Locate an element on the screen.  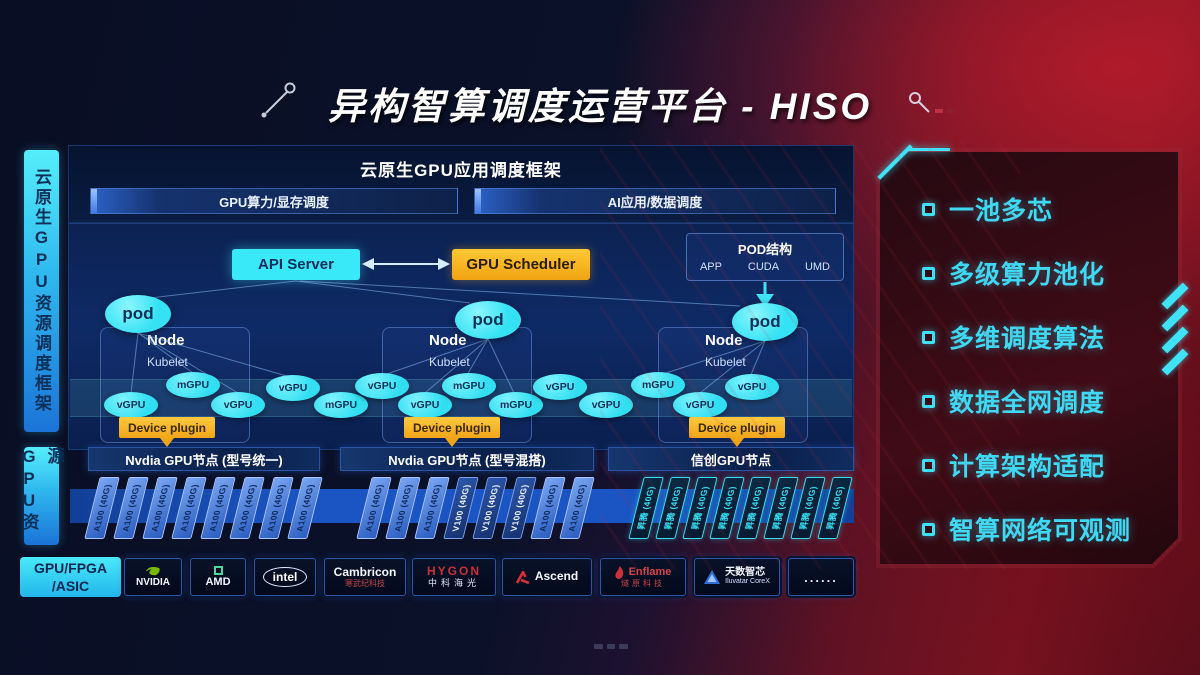
rail-gpu-resource: GPU资源 is located at coordinates (42, 496).